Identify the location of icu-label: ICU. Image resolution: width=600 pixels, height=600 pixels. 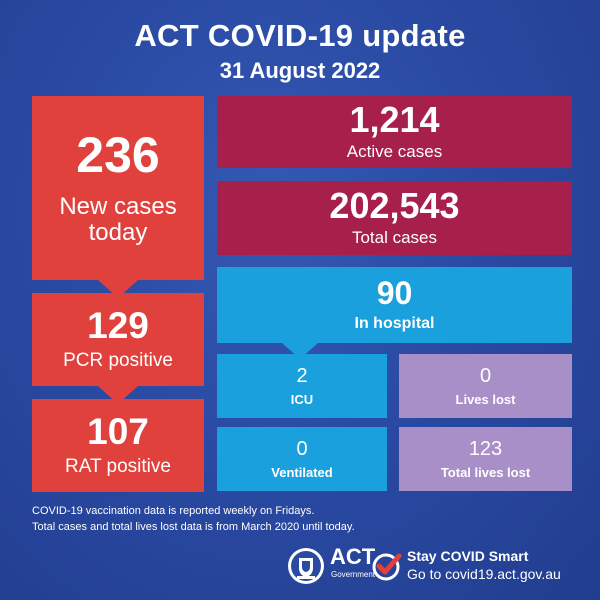
(302, 399).